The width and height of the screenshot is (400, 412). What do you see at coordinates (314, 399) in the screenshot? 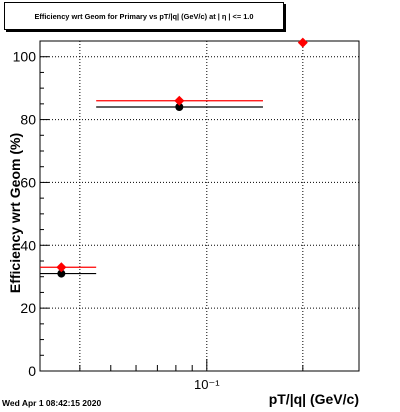
I see `x-axis-title: pT/|q| (GeV/c)` at bounding box center [314, 399].